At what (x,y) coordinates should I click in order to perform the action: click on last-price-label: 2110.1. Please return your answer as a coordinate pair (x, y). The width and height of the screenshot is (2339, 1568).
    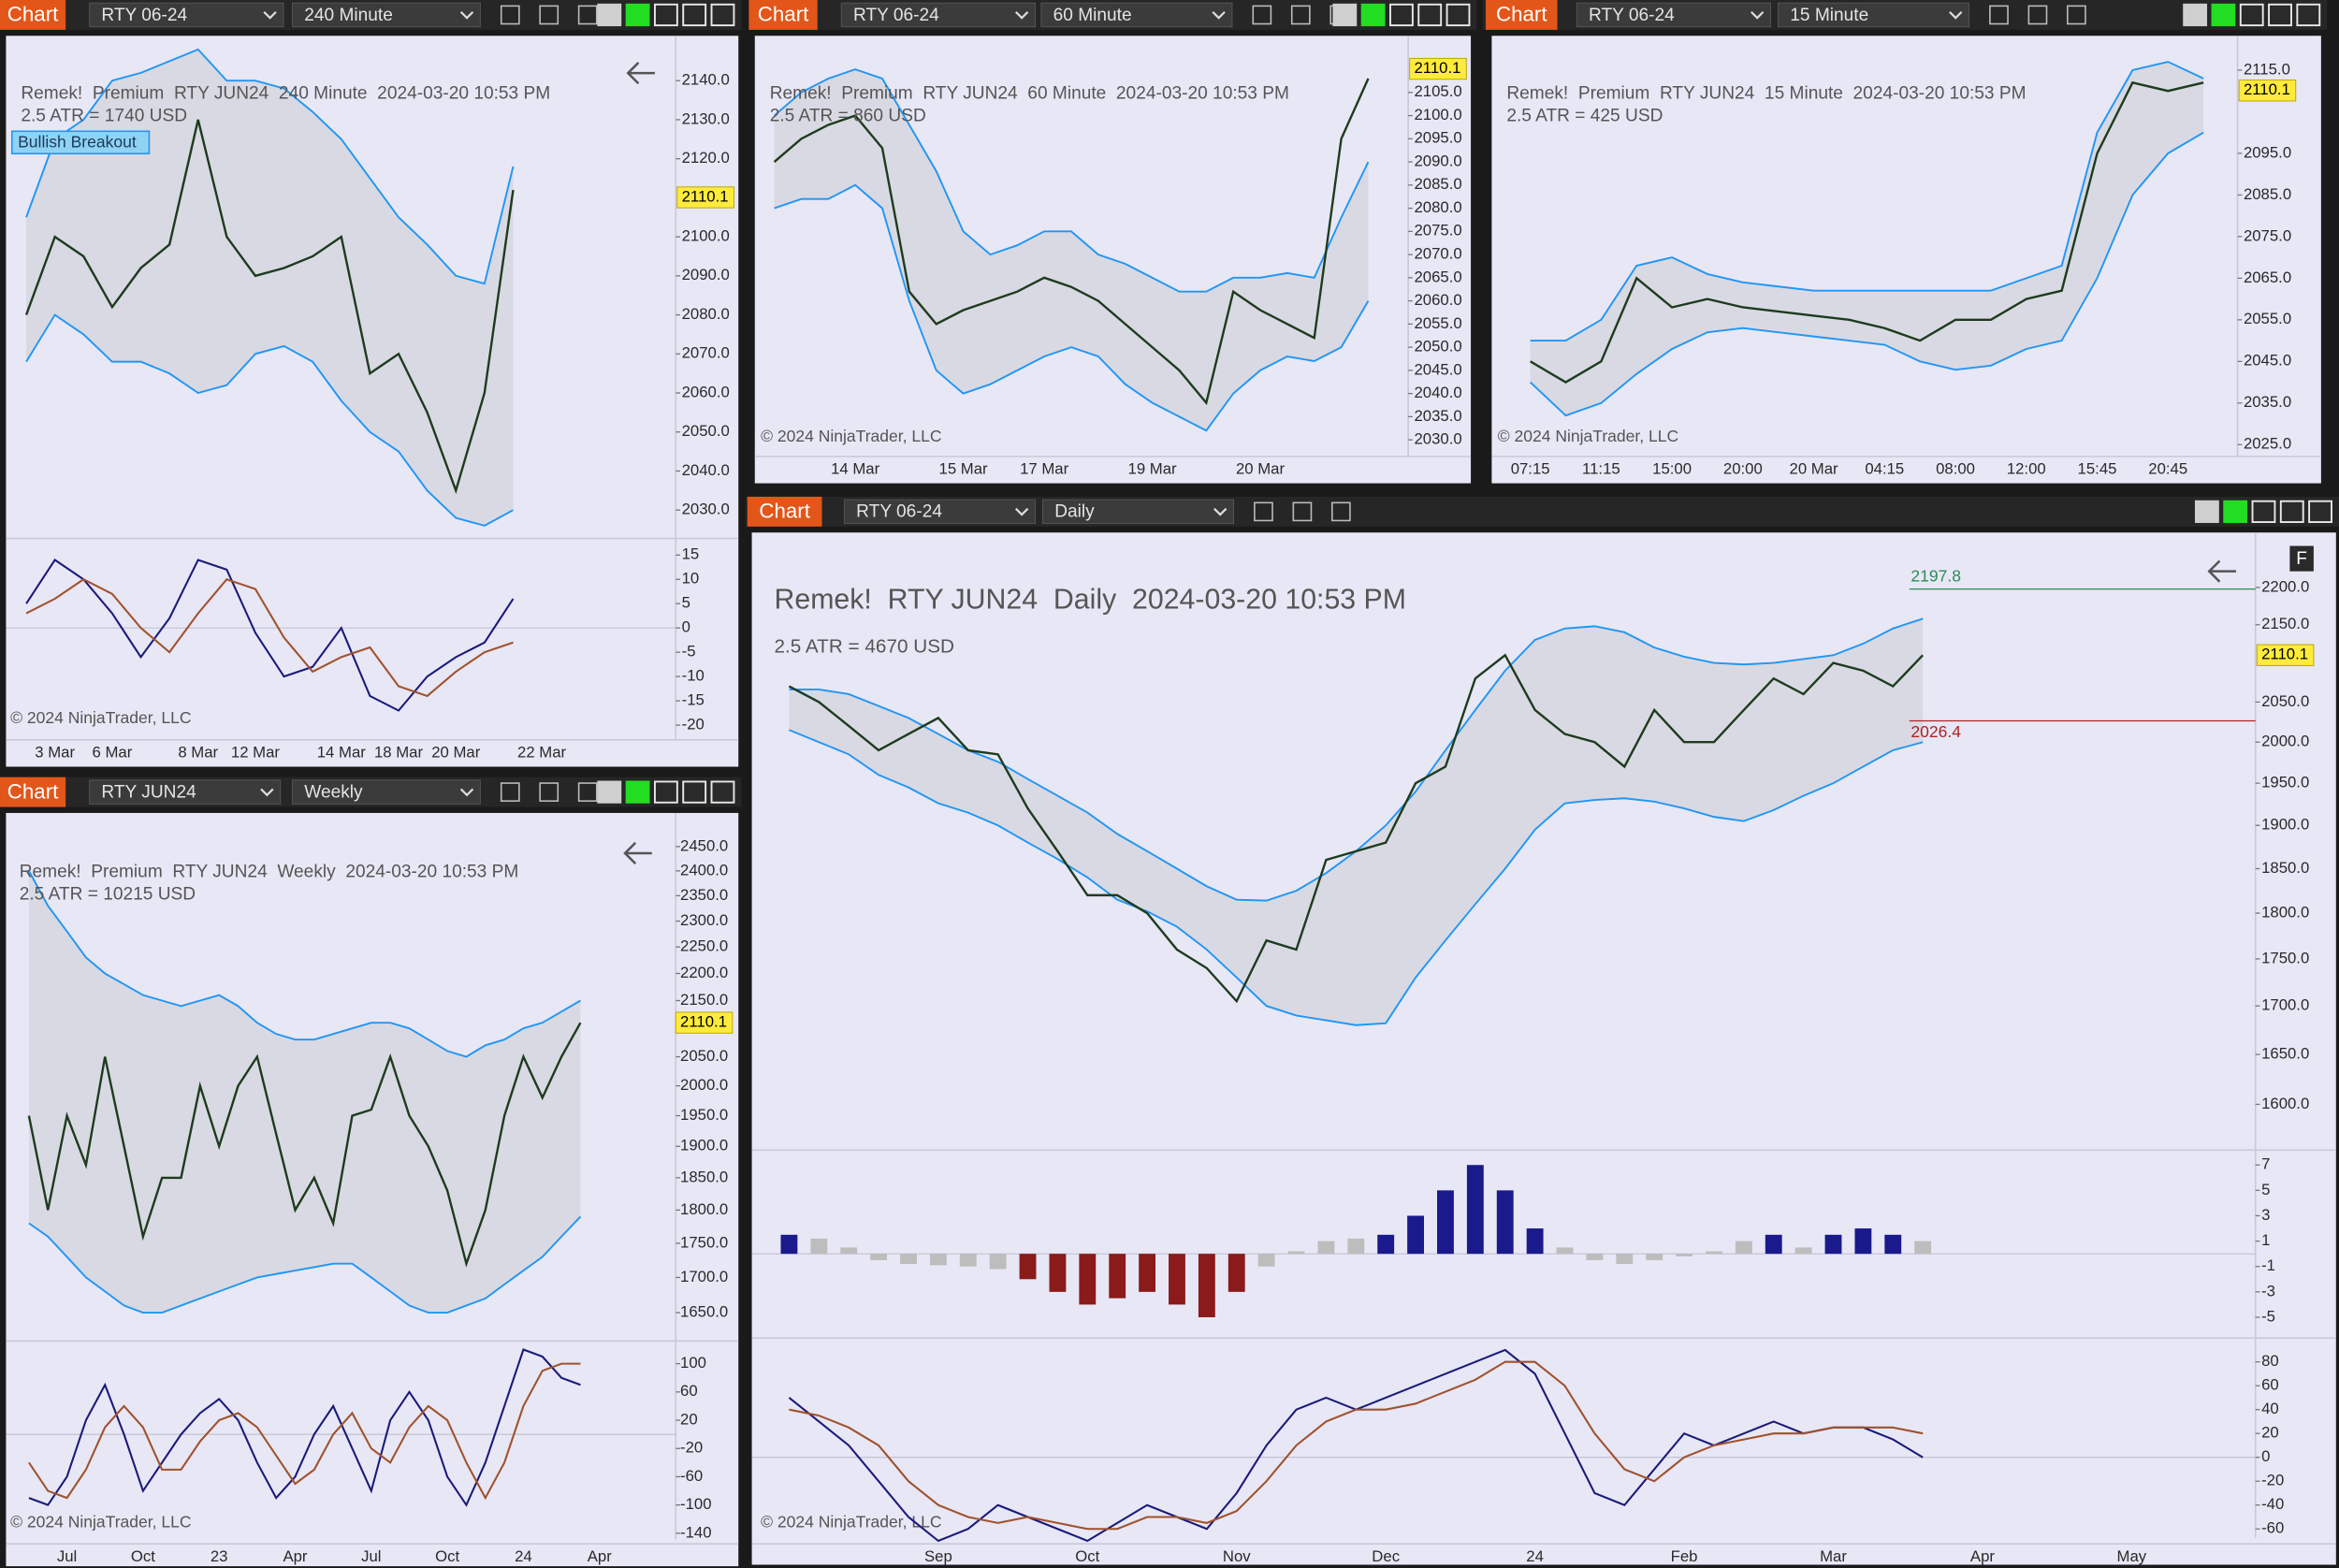
    Looking at the image, I should click on (705, 196).